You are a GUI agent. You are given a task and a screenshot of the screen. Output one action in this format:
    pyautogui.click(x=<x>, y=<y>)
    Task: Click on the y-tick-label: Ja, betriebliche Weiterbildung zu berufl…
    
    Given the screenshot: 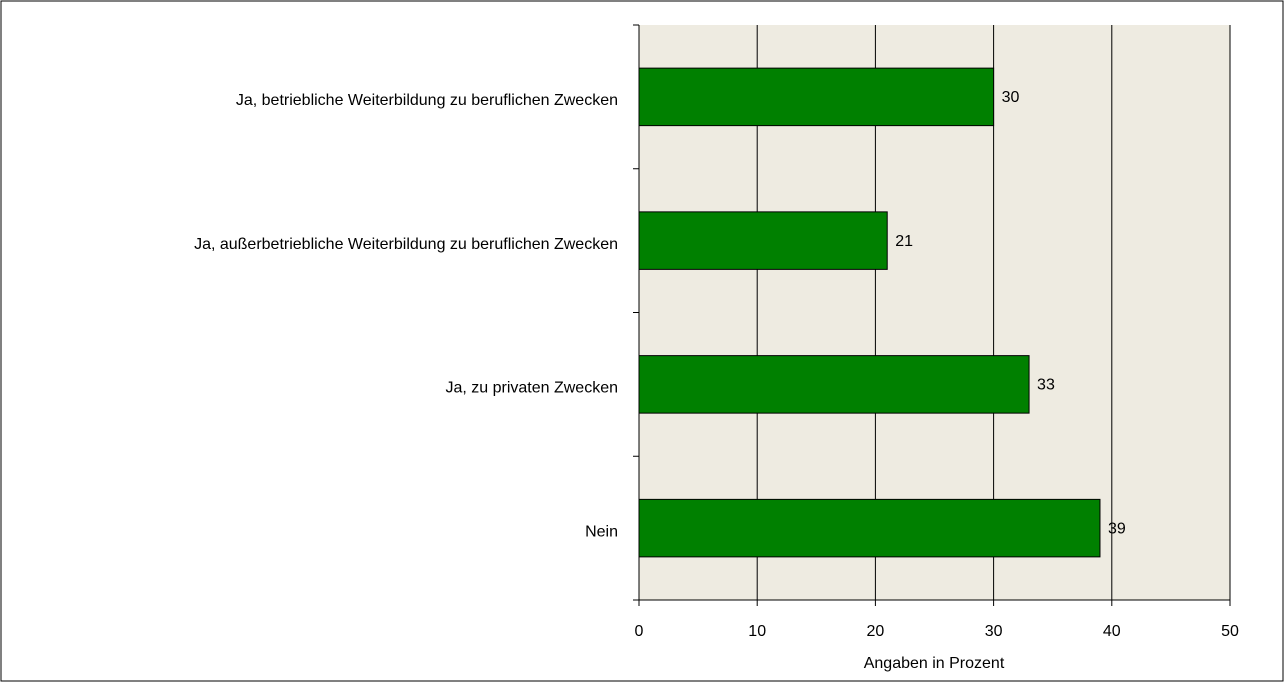 What is the action you would take?
    pyautogui.click(x=427, y=100)
    